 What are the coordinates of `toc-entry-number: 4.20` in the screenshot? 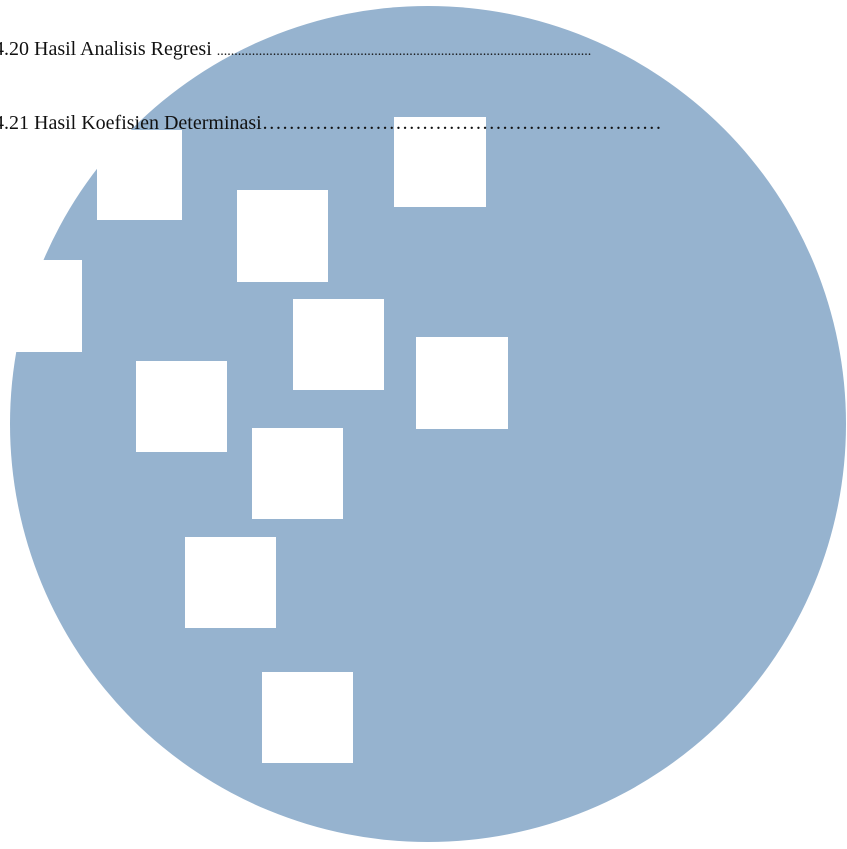 It's located at (14, 49).